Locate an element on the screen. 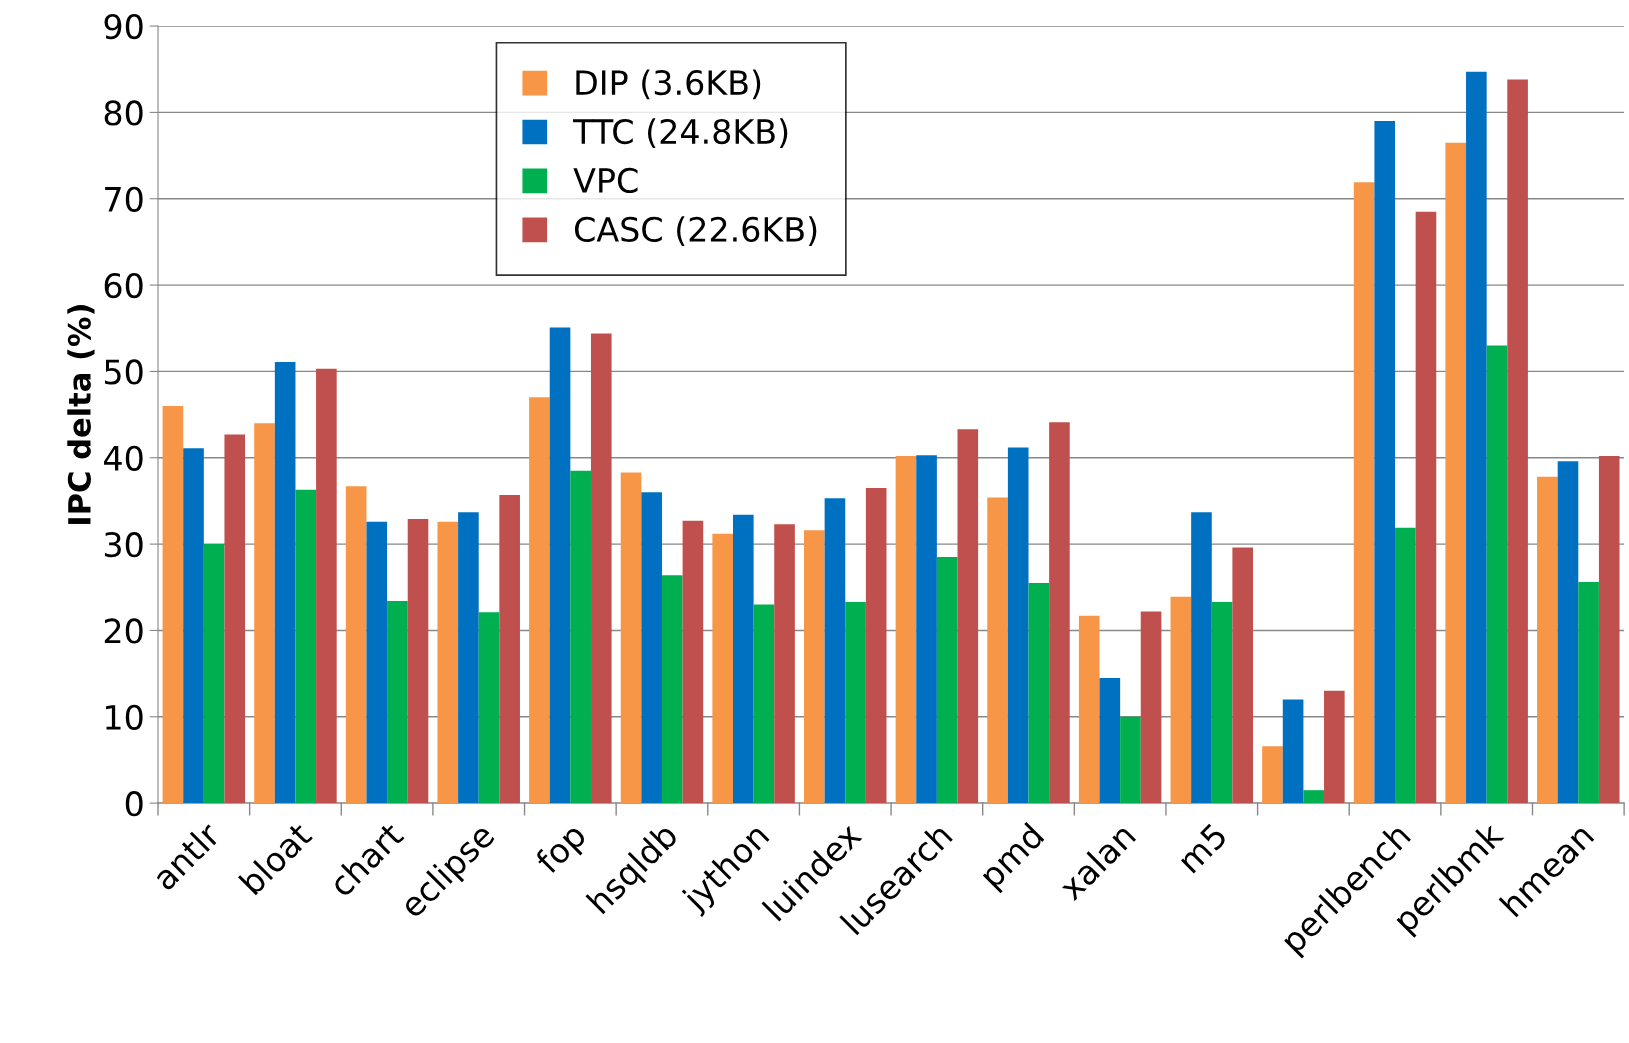 The width and height of the screenshot is (1629, 1043). x-tick-label: fop is located at coordinates (562, 850).